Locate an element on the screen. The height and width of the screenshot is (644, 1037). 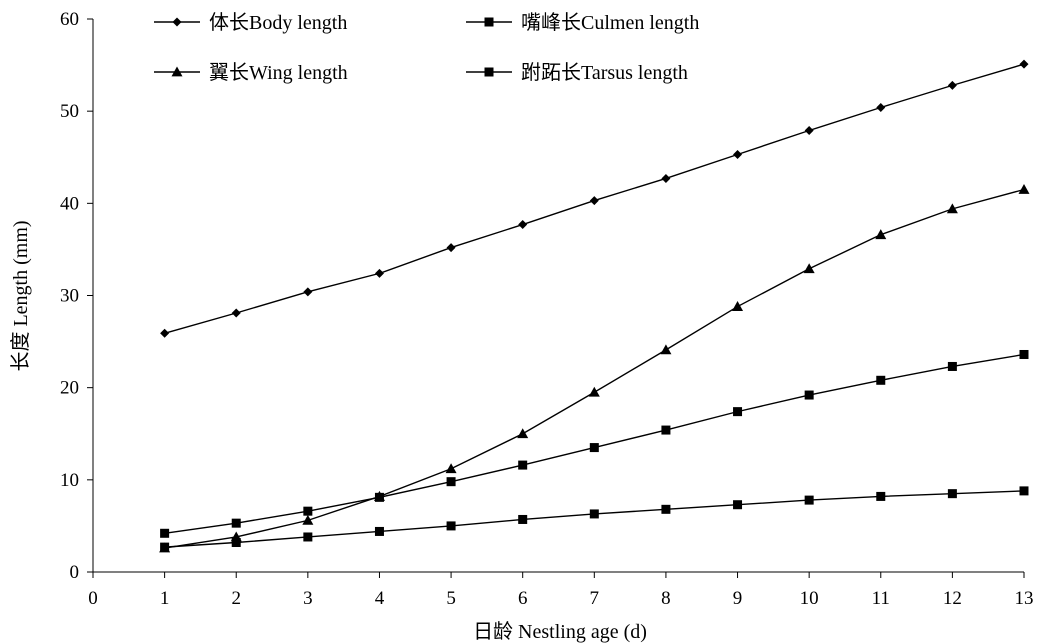
legend-item: 嘴峰长Culmen length is located at coordinates (582, 22).